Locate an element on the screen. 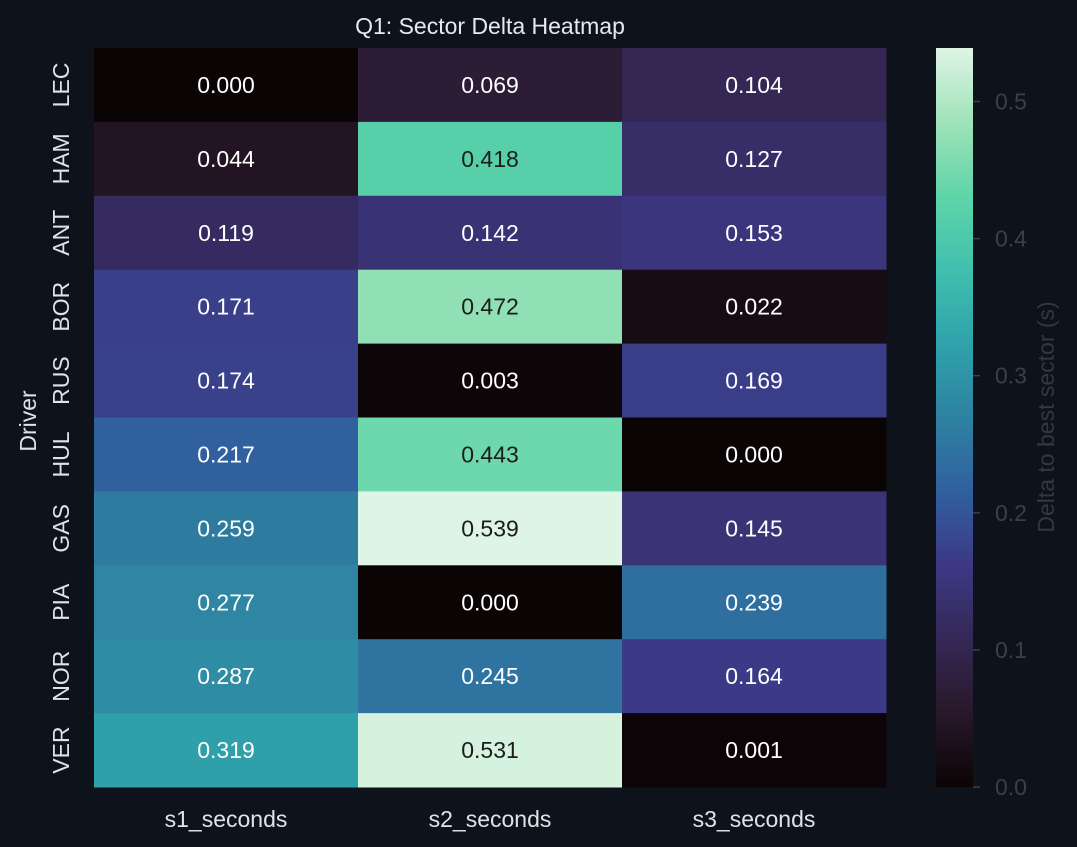 This screenshot has width=1077, height=847. heatmap-cell-label: 0.069 is located at coordinates (490, 85).